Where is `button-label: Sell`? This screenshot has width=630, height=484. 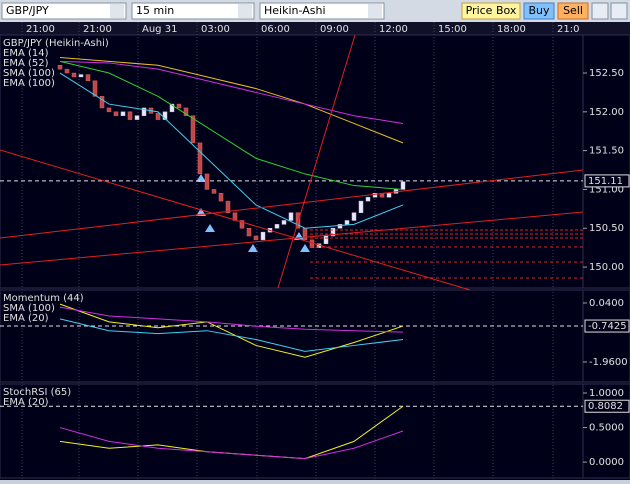
button-label: Sell is located at coordinates (573, 10).